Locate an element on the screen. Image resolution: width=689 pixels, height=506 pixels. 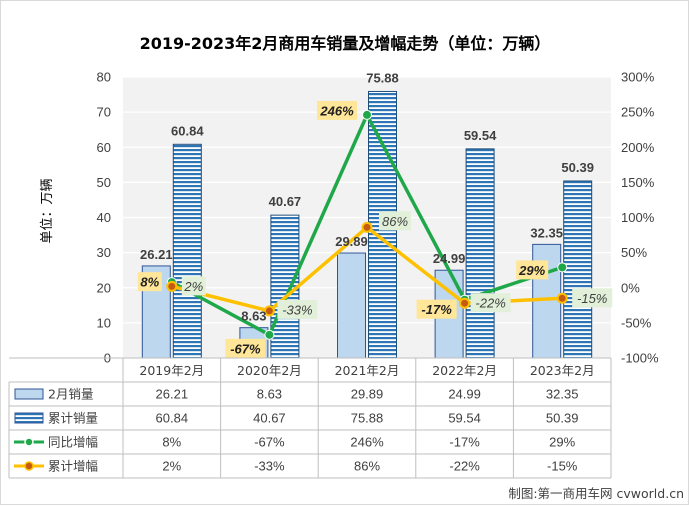
y-tick-label: 80 is located at coordinates (104, 77).